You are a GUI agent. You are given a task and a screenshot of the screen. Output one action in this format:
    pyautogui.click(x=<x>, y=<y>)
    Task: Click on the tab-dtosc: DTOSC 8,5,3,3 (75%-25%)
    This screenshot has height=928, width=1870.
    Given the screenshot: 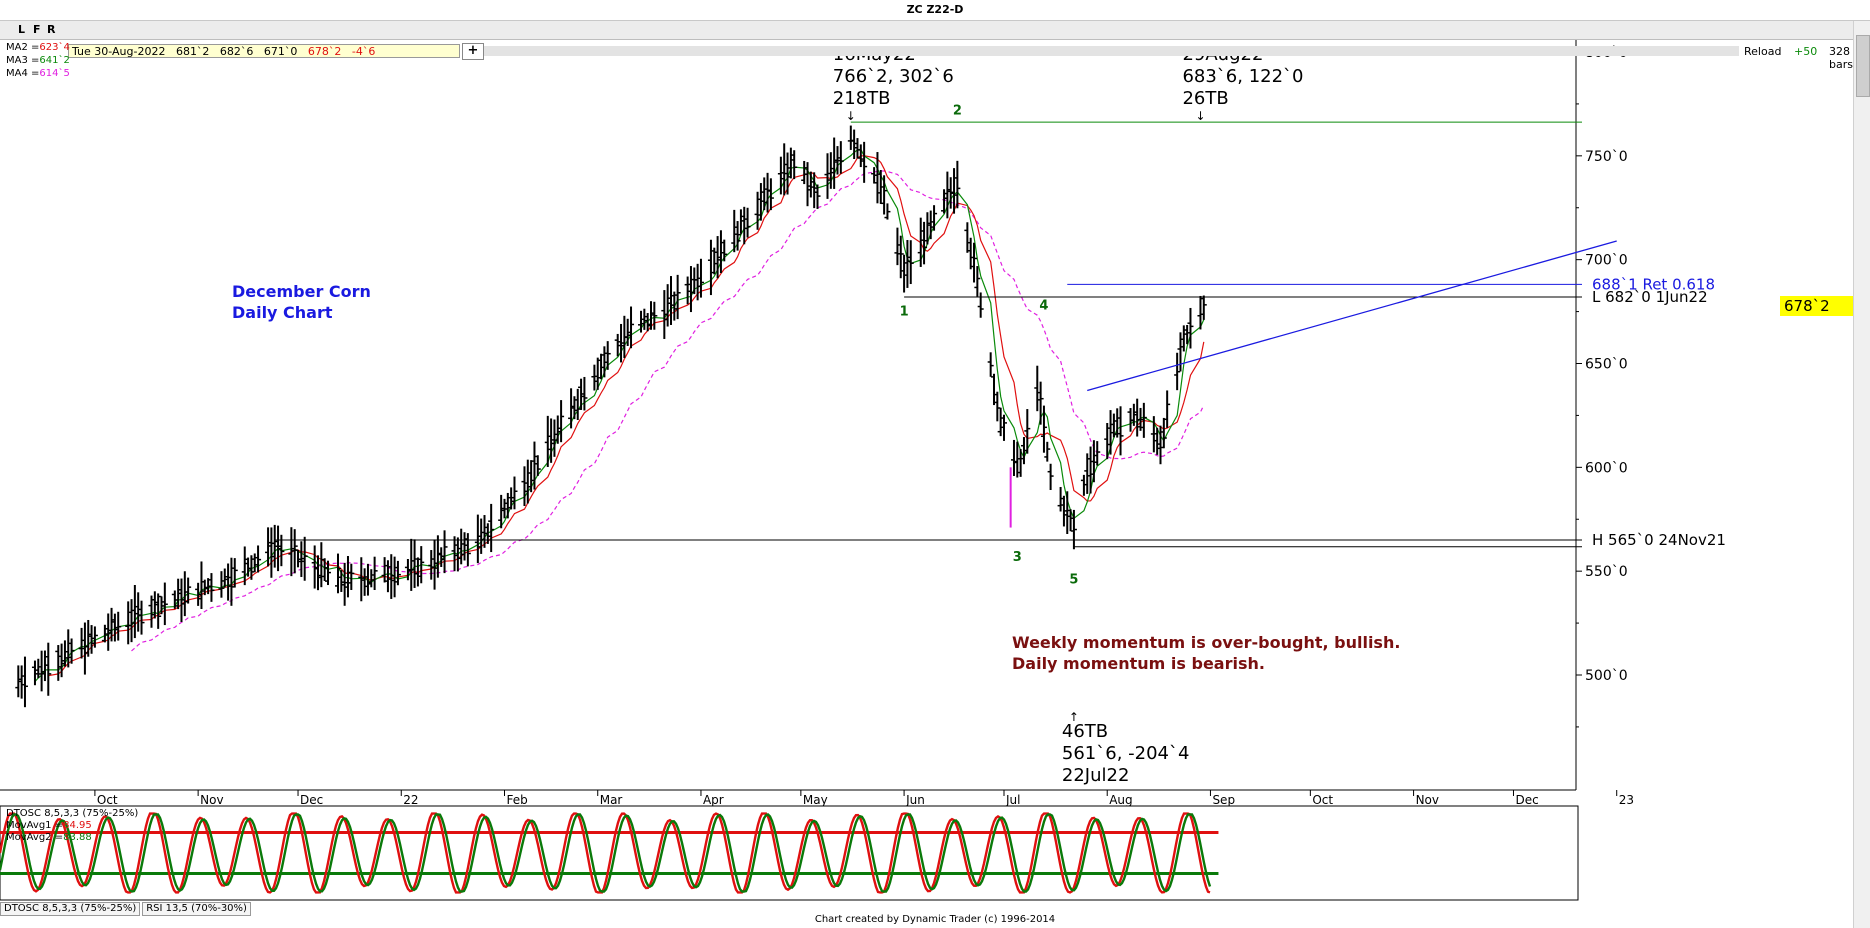 What is the action you would take?
    pyautogui.click(x=70, y=909)
    